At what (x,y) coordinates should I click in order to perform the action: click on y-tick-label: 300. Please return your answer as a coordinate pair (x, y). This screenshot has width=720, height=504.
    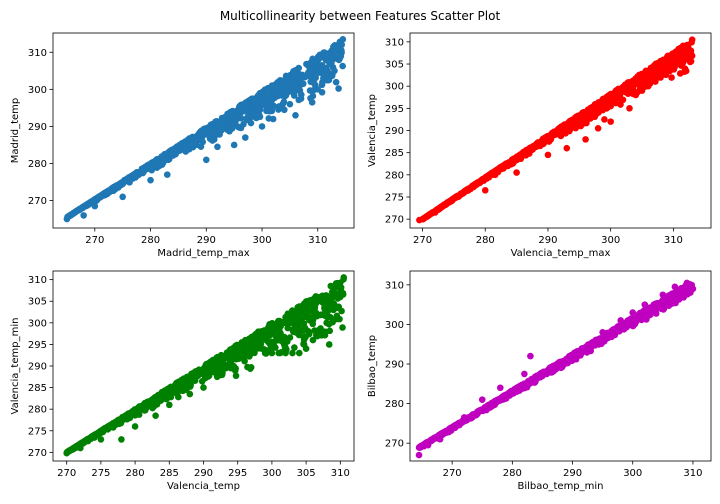
    Looking at the image, I should click on (394, 325).